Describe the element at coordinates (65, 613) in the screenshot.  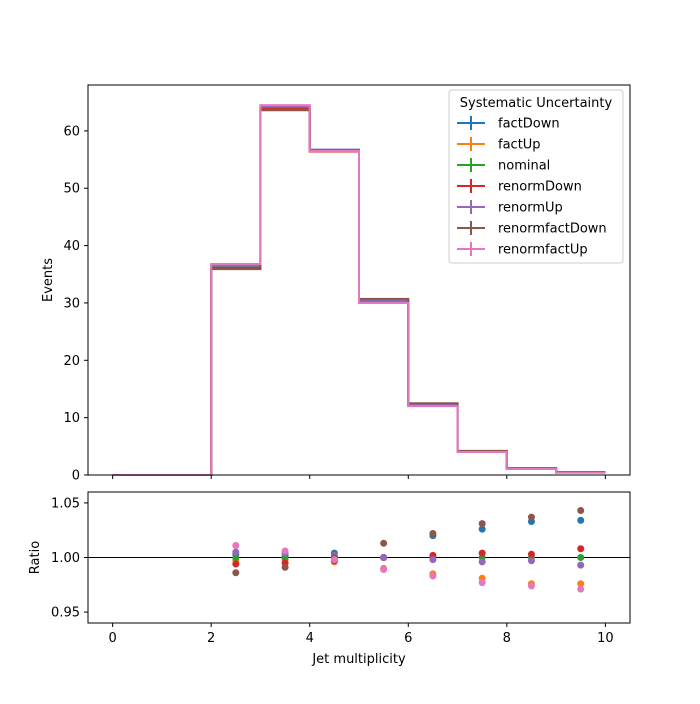
I see `ratio-y-tick-label: 0.95` at that location.